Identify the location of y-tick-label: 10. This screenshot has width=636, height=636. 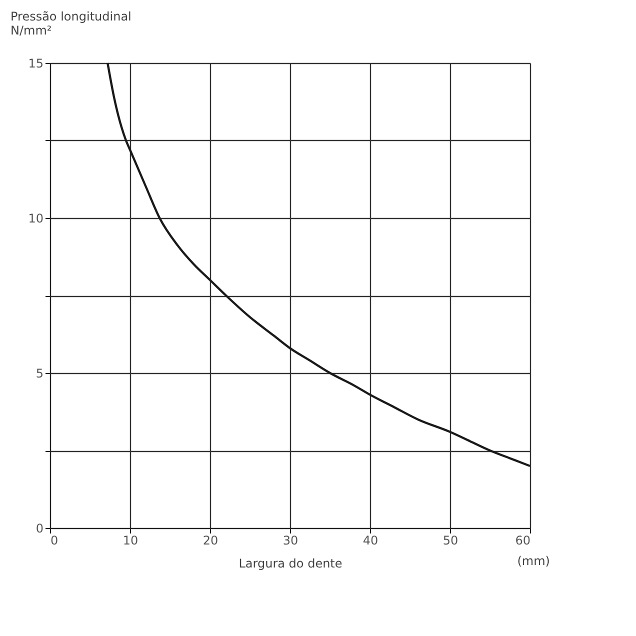
(36, 219).